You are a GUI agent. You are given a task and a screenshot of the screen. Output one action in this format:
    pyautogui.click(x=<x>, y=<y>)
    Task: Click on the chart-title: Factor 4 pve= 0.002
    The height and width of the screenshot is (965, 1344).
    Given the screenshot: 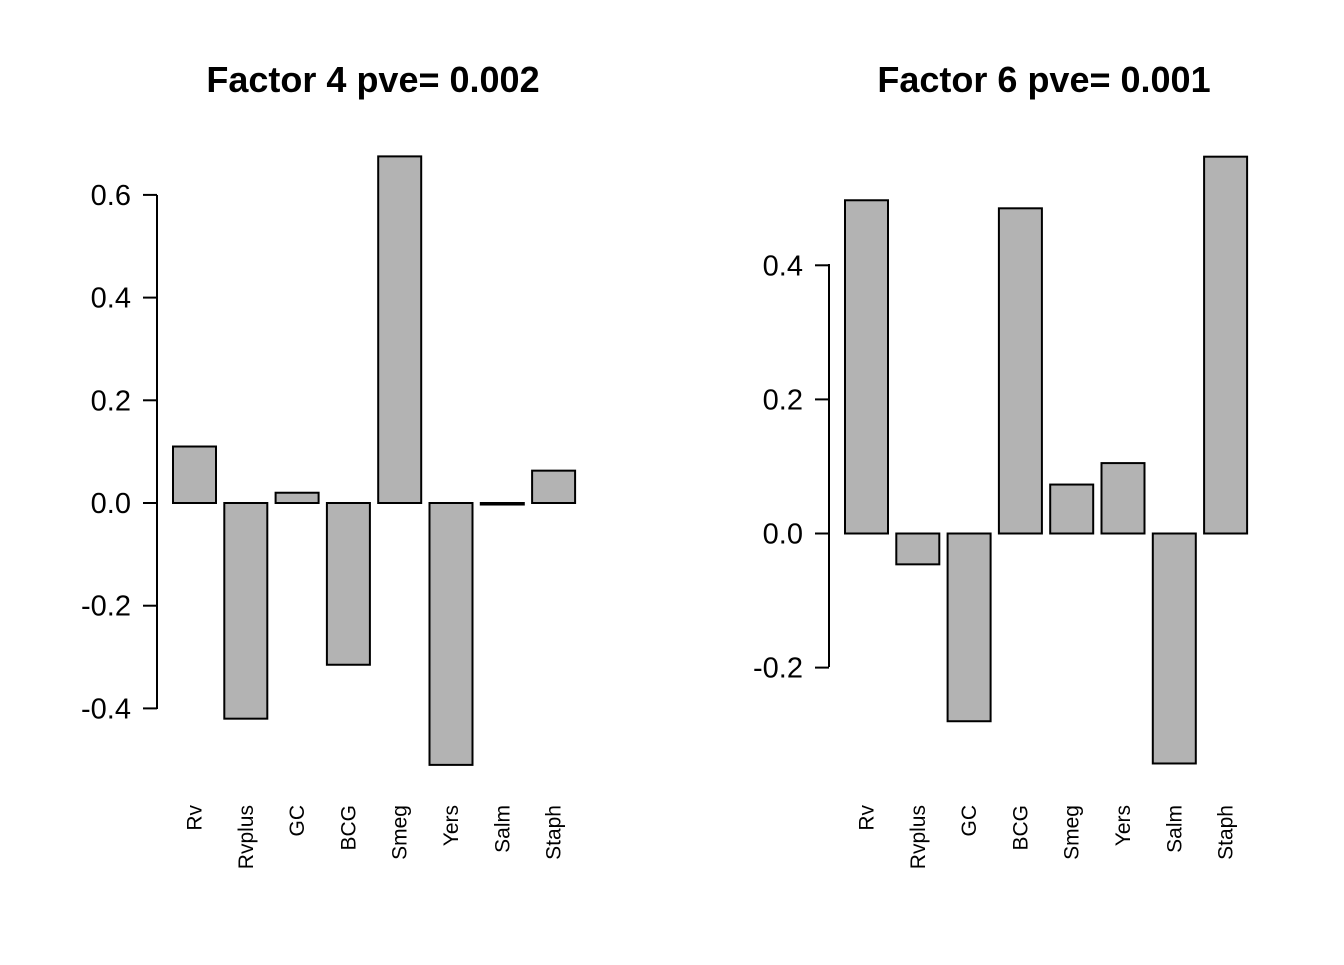 What is the action you would take?
    pyautogui.click(x=372, y=79)
    